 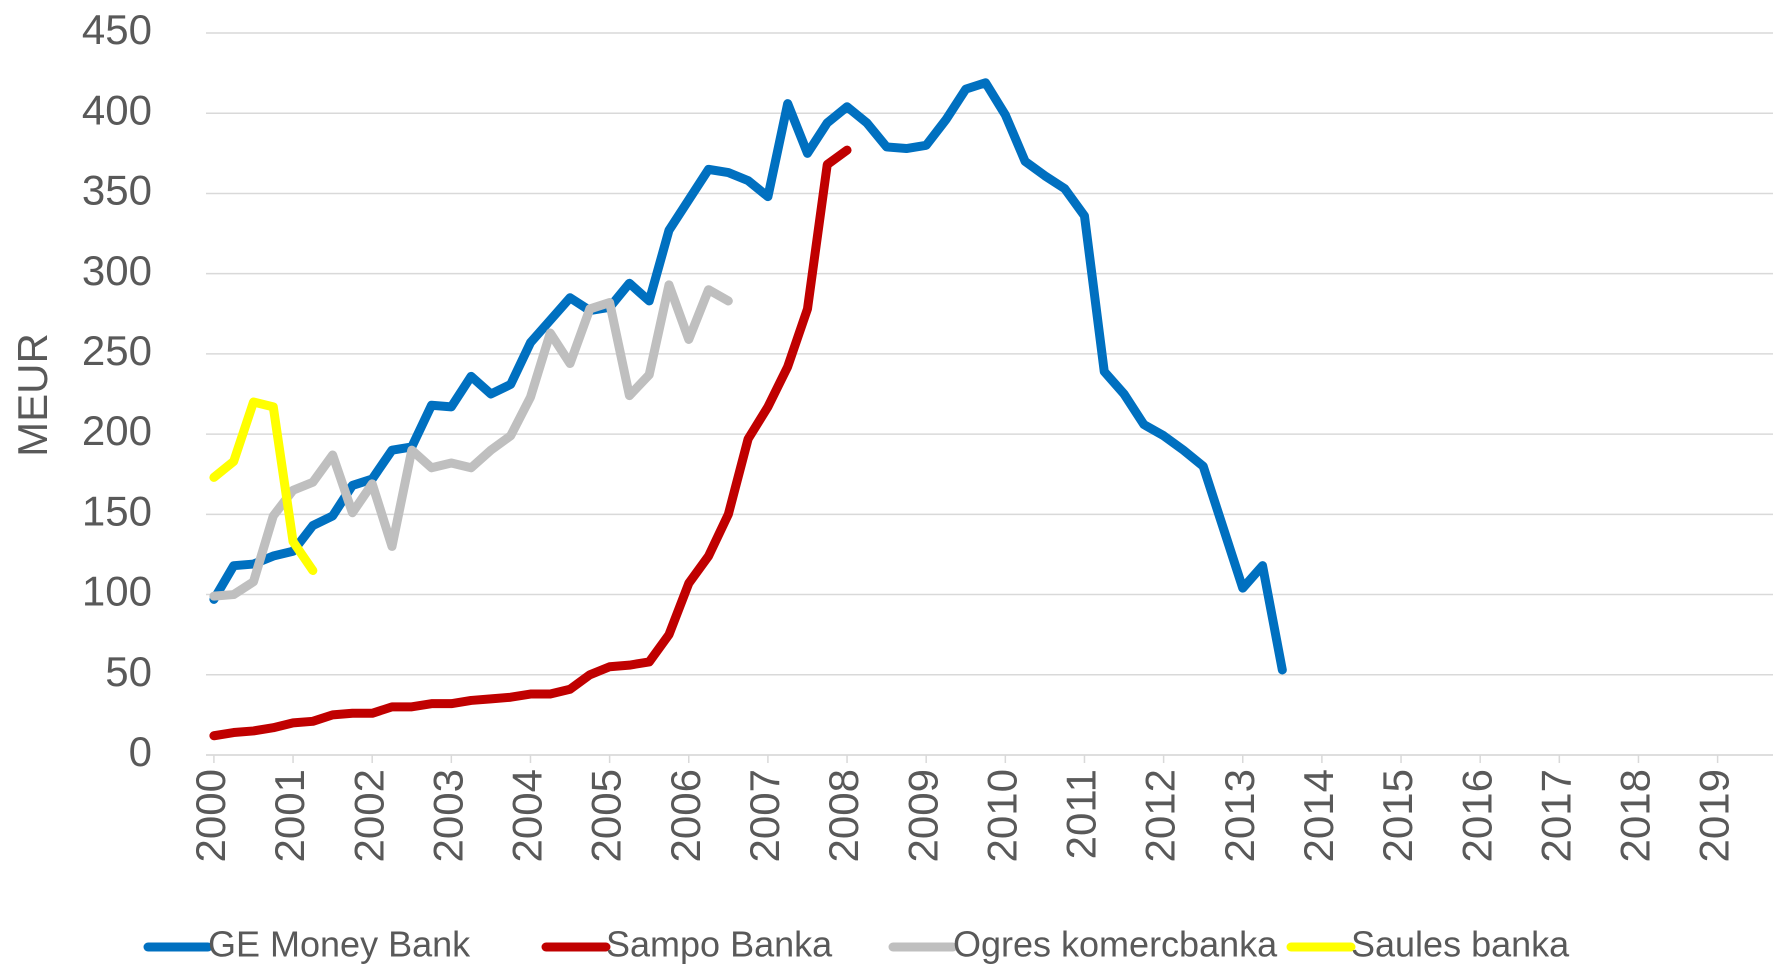 I want to click on x-tick-label: 2019, so click(x=1714, y=815).